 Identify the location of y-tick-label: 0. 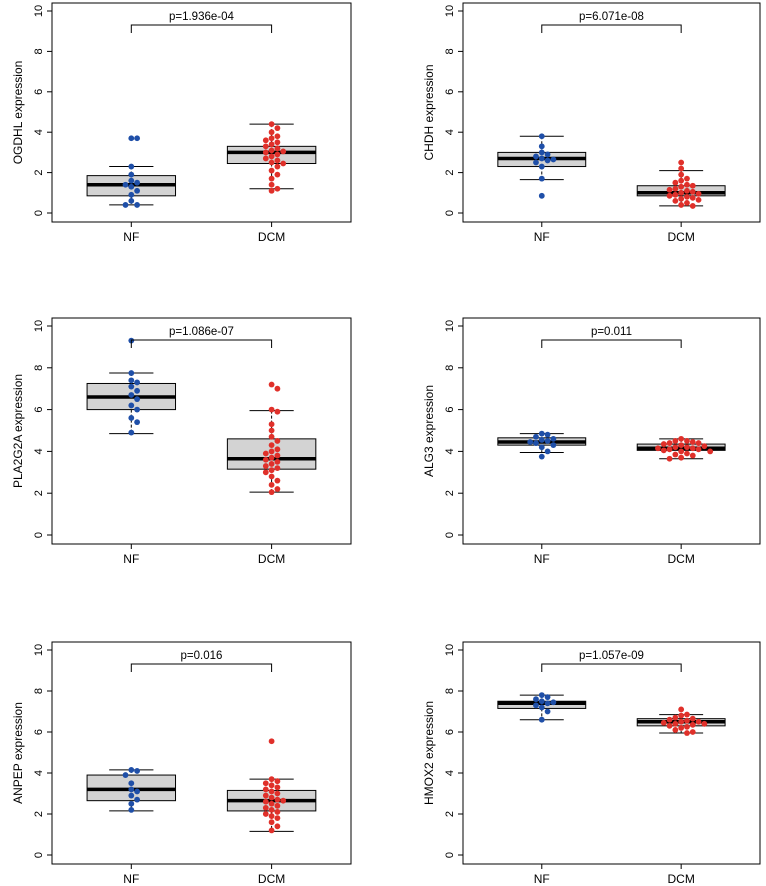
(450, 855).